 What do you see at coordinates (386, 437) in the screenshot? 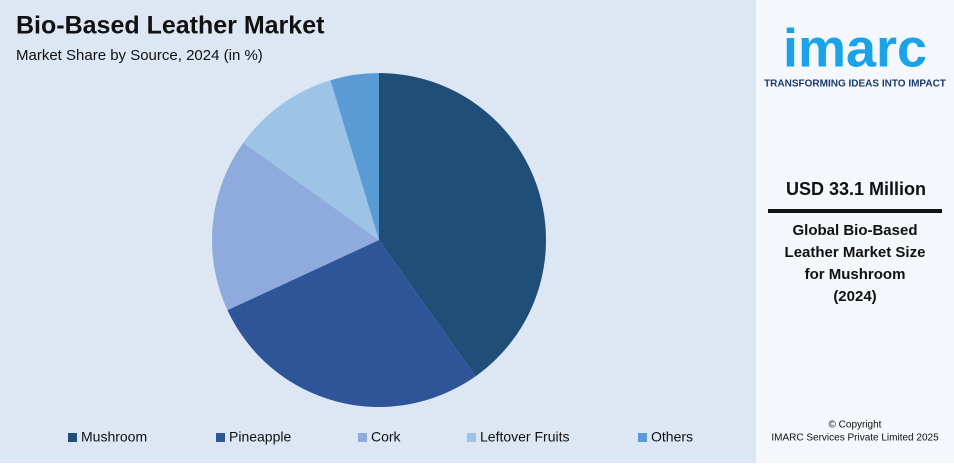
I see `legend-label: Cork` at bounding box center [386, 437].